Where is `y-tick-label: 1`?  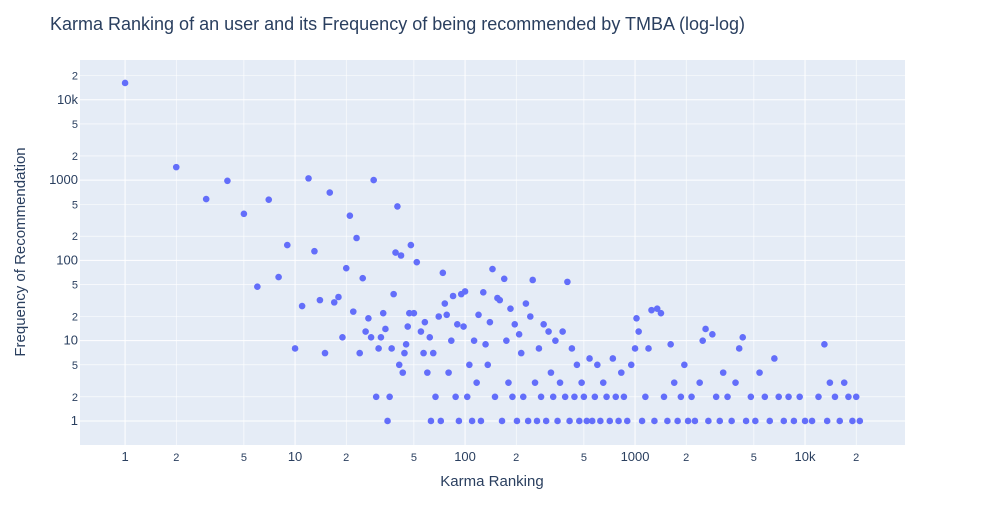 y-tick-label: 1 is located at coordinates (74, 420).